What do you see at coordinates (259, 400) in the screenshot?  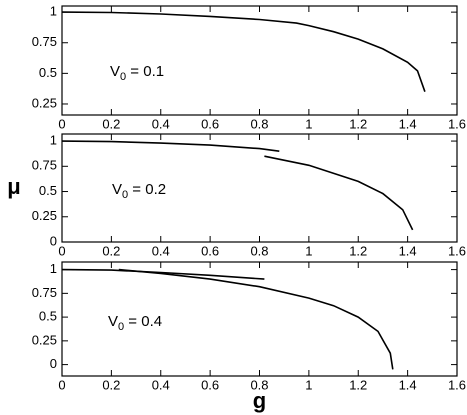 I see `x-axis-label: g` at bounding box center [259, 400].